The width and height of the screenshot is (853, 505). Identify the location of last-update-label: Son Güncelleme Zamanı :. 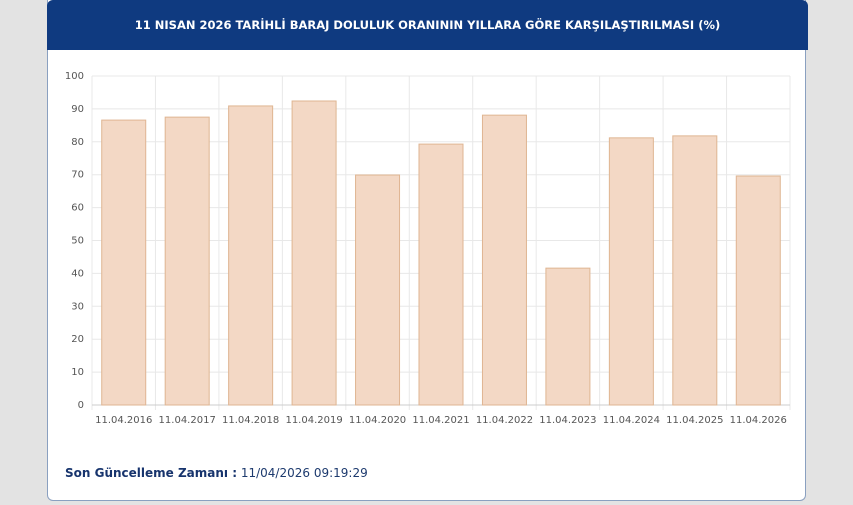
(151, 473).